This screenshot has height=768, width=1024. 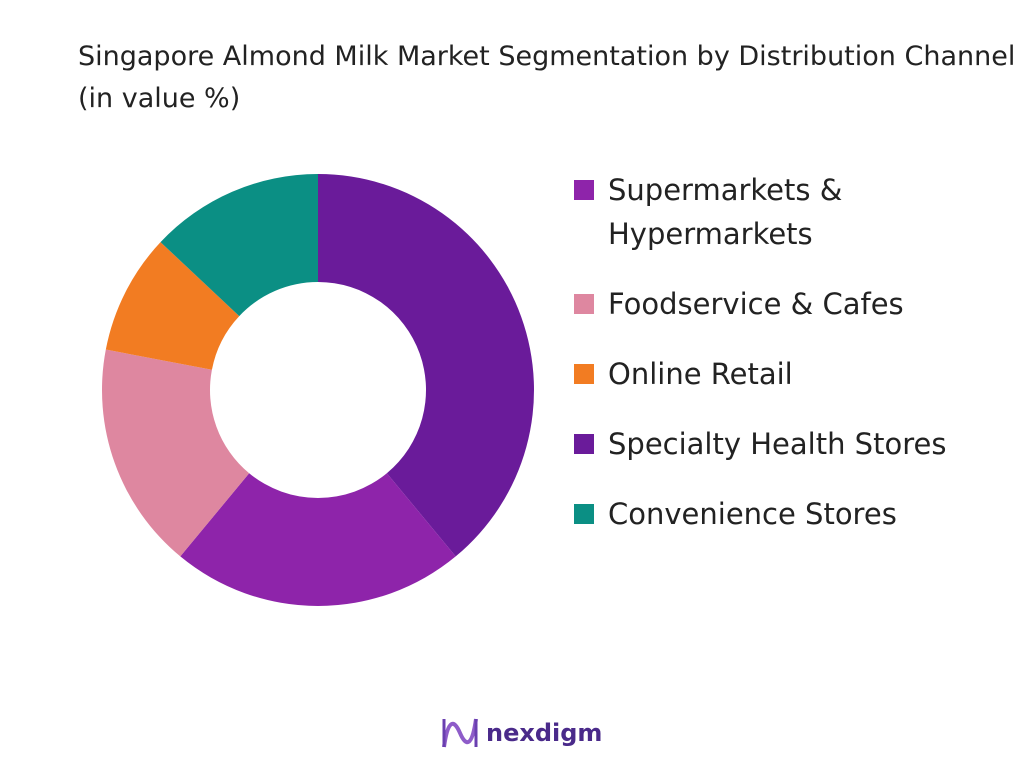 I want to click on legend-item: Foodservice & Cafes, so click(x=786, y=304).